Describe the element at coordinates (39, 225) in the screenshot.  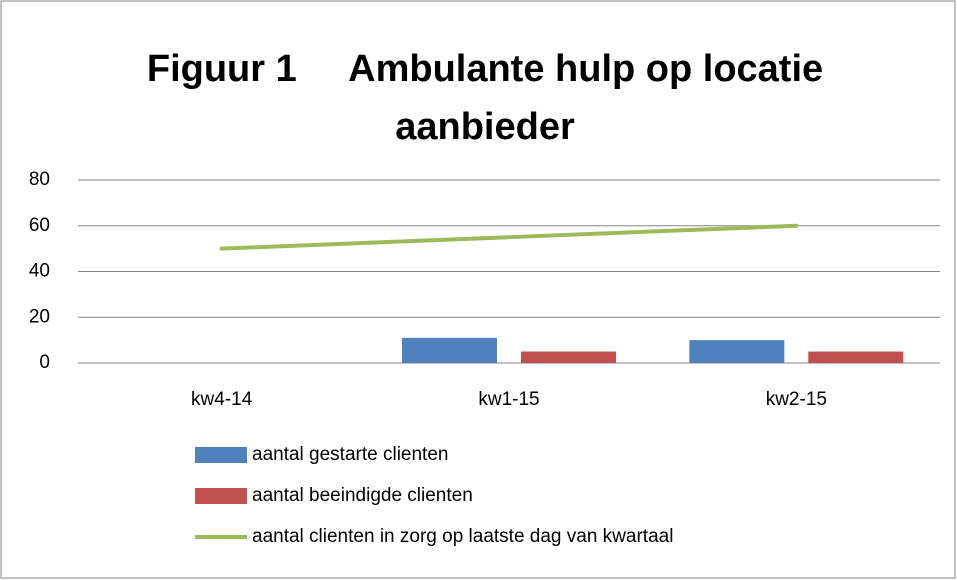
I see `y-tick-label: 60` at that location.